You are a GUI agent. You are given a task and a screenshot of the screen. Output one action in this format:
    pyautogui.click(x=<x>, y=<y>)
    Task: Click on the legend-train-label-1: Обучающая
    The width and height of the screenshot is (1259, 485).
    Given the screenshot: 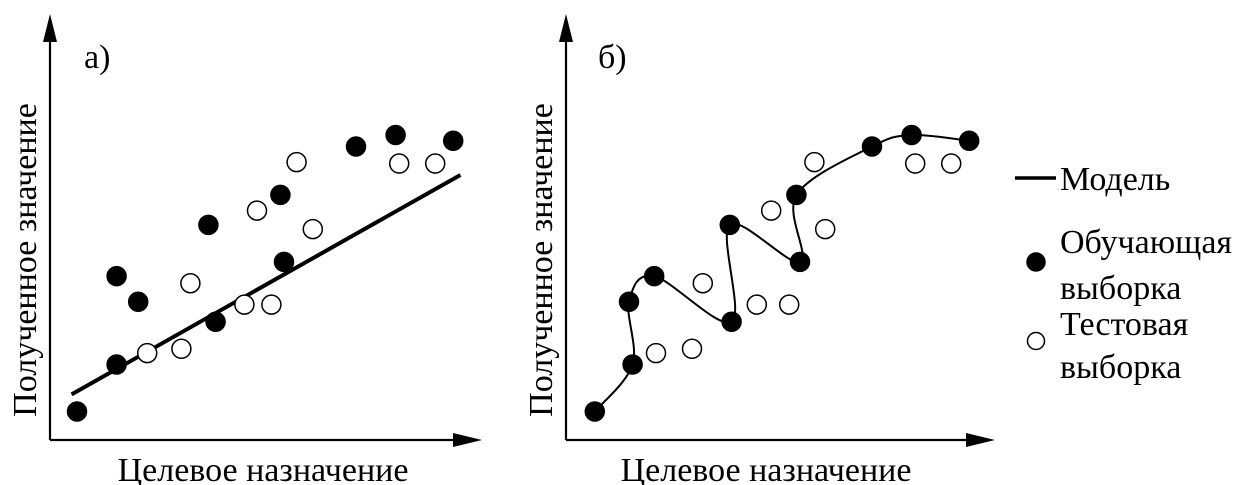 What is the action you would take?
    pyautogui.click(x=1146, y=242)
    